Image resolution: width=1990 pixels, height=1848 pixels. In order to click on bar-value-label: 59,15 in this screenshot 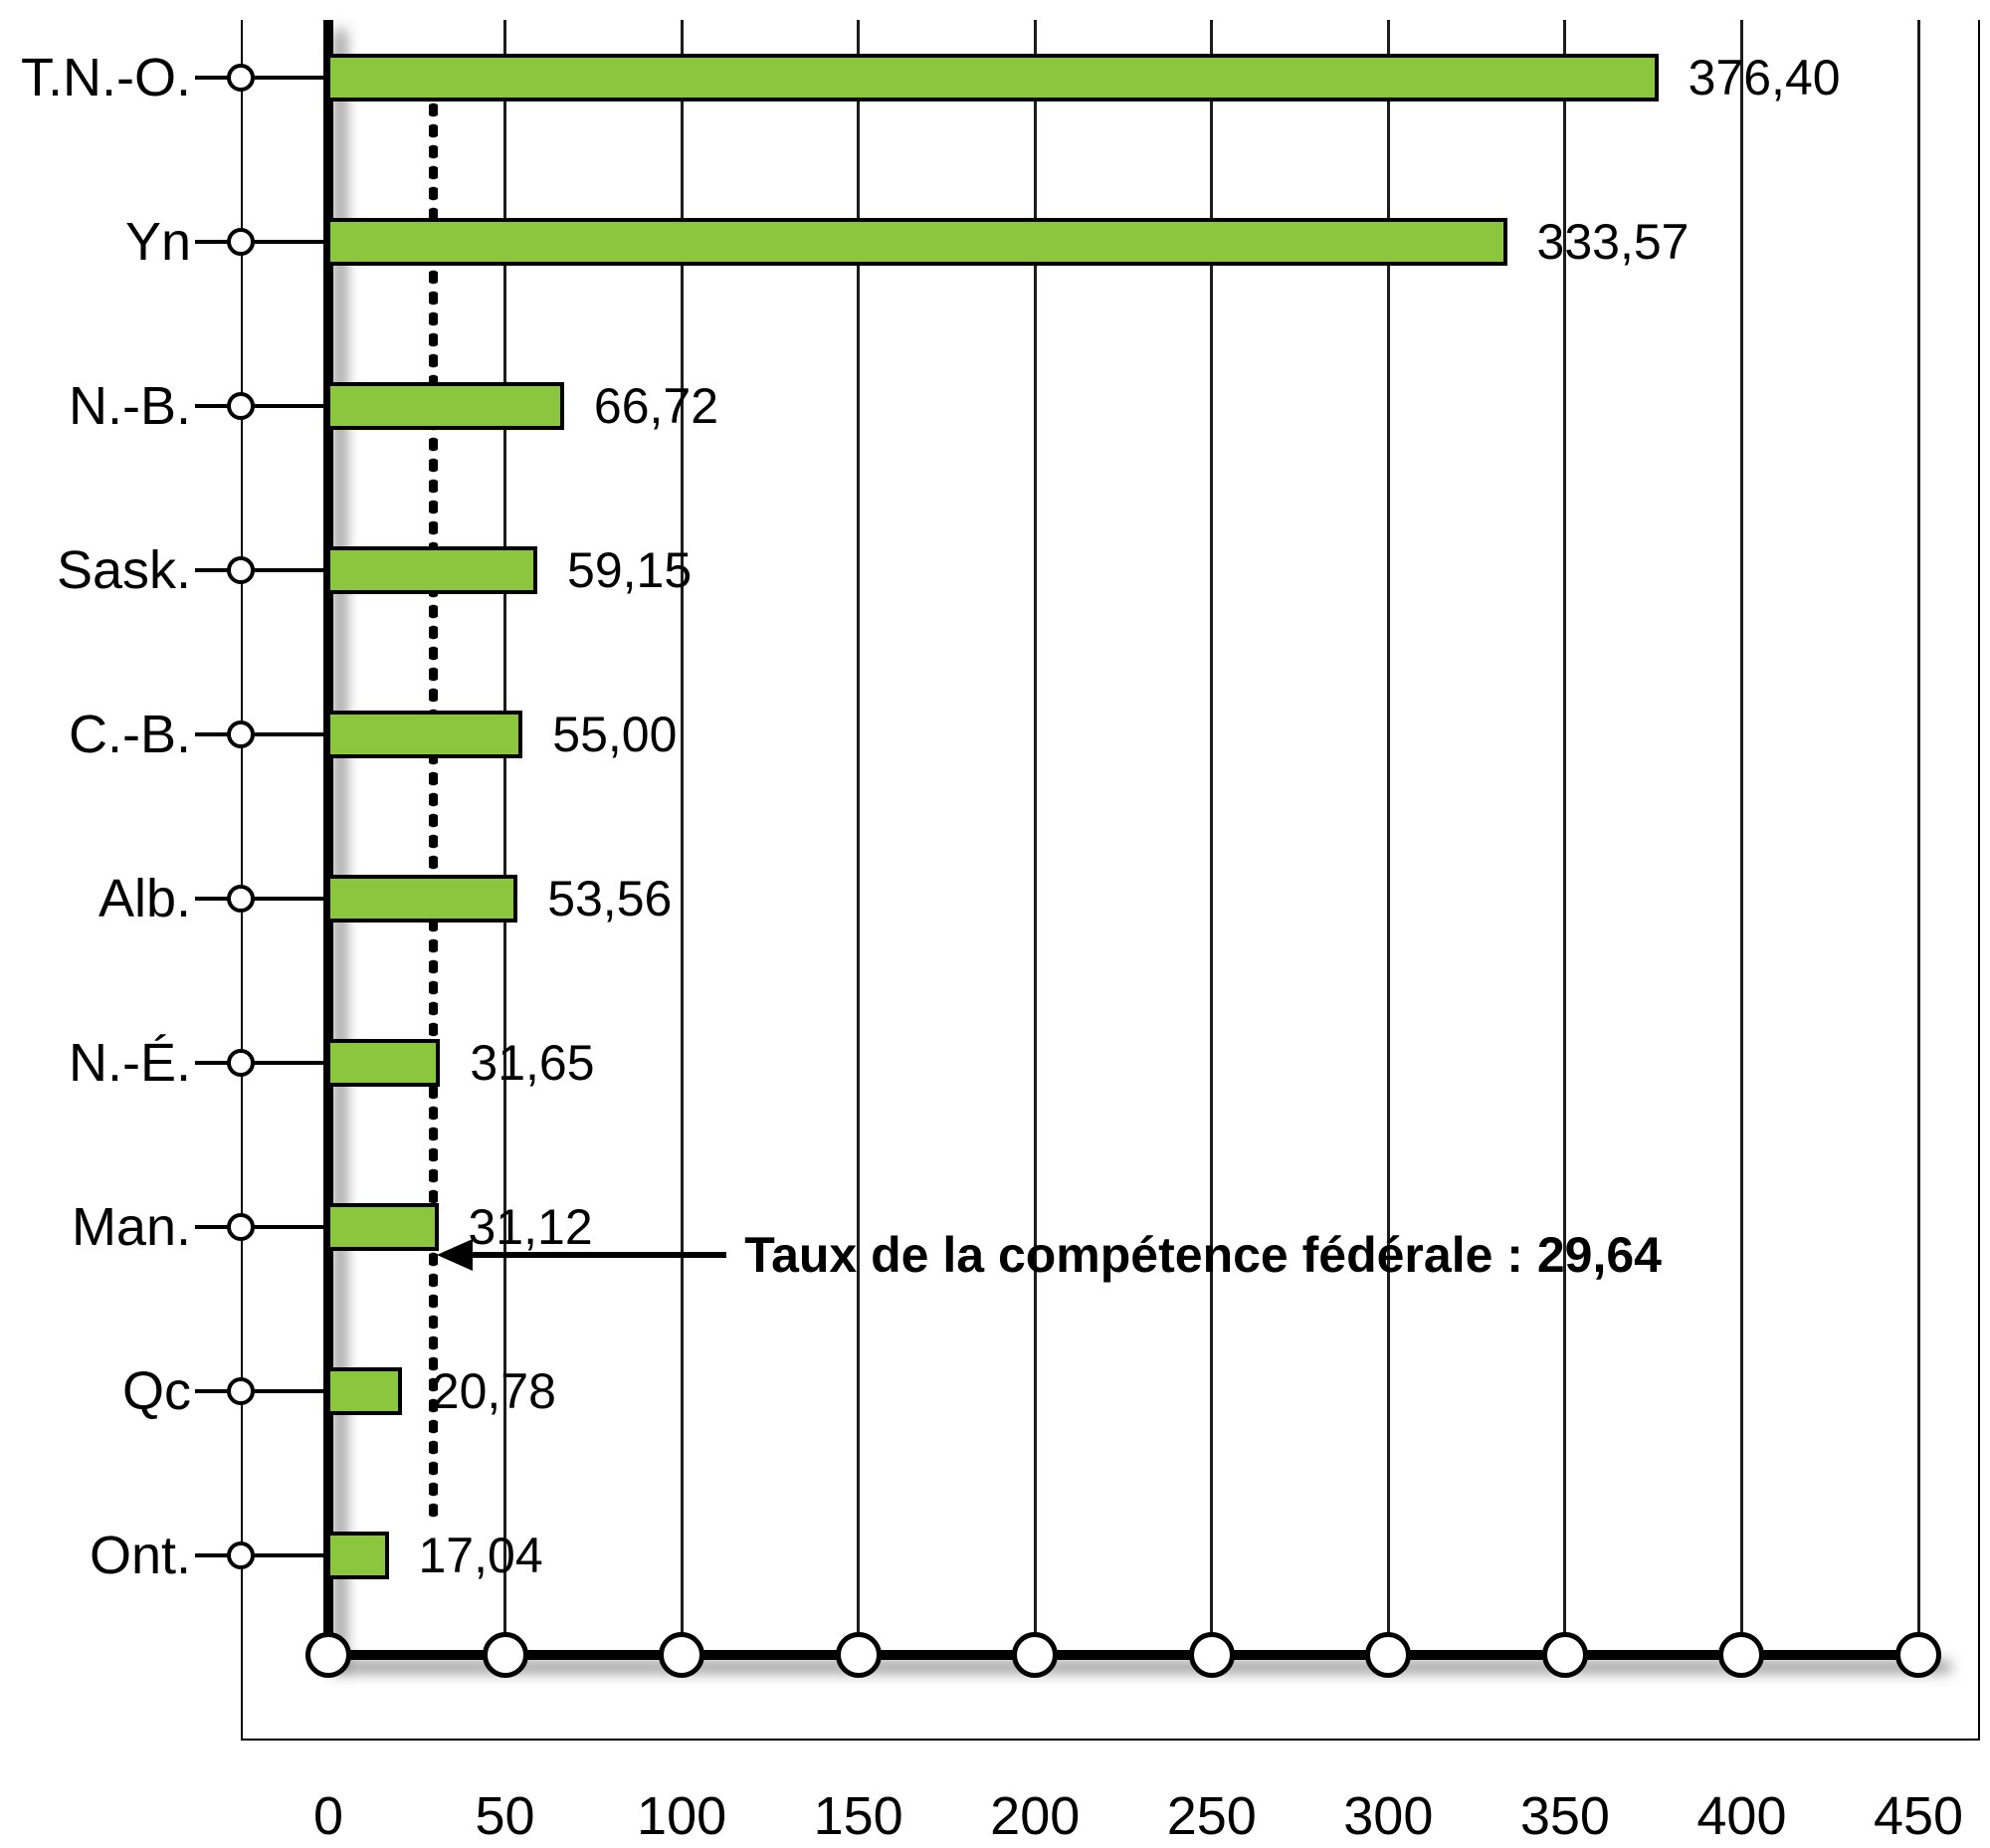, I will do `click(630, 570)`.